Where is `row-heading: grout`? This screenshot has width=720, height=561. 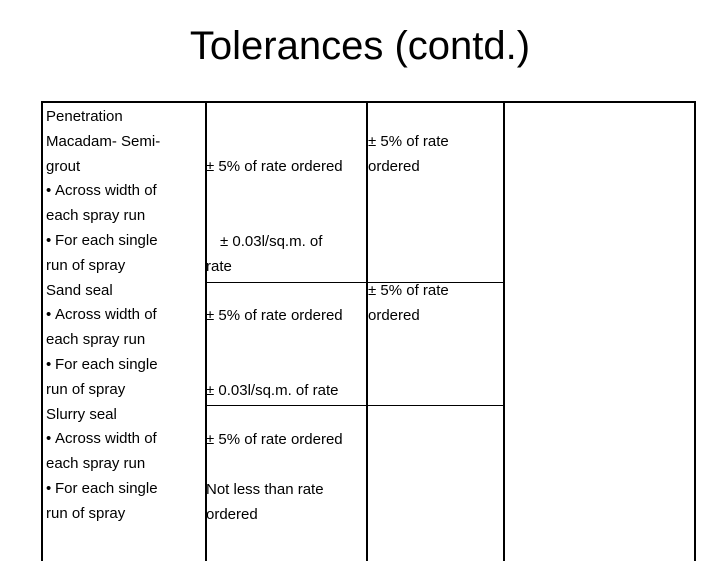 row-heading: grout is located at coordinates (63, 166).